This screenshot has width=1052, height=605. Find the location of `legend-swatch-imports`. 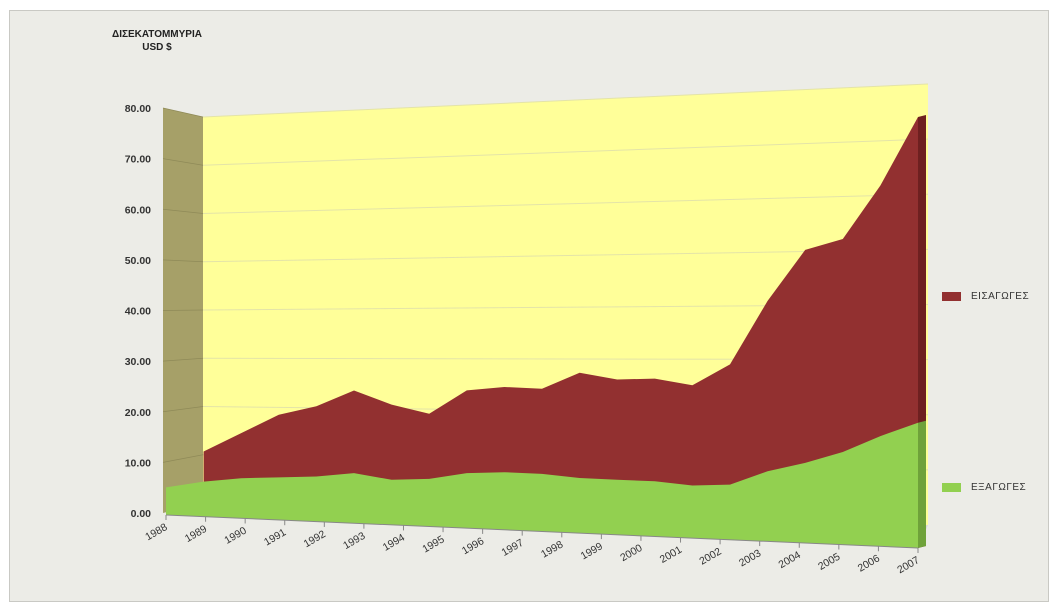

legend-swatch-imports is located at coordinates (951, 296).